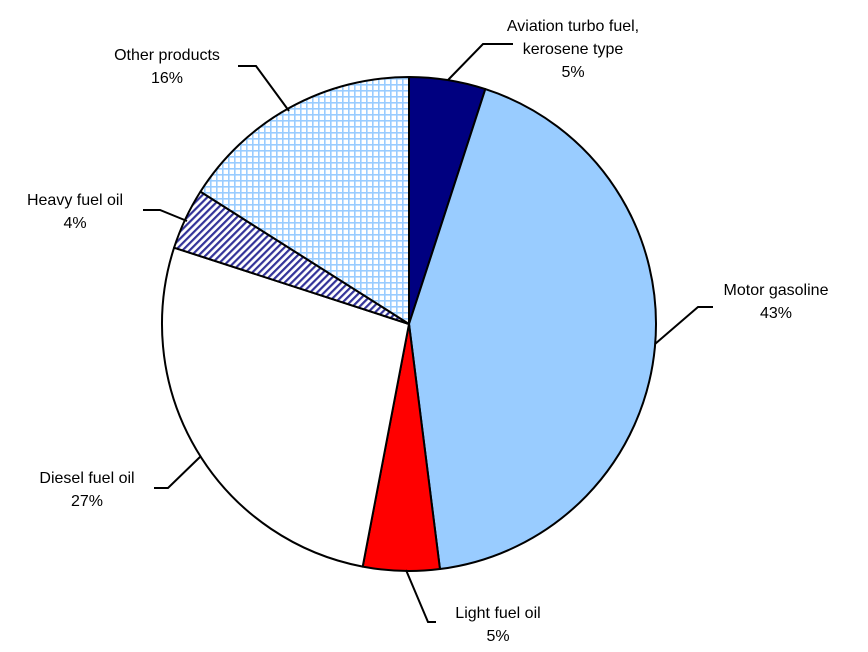  I want to click on slice-label-heavy-fuel-oil: Heavy fuel oil, so click(75, 200).